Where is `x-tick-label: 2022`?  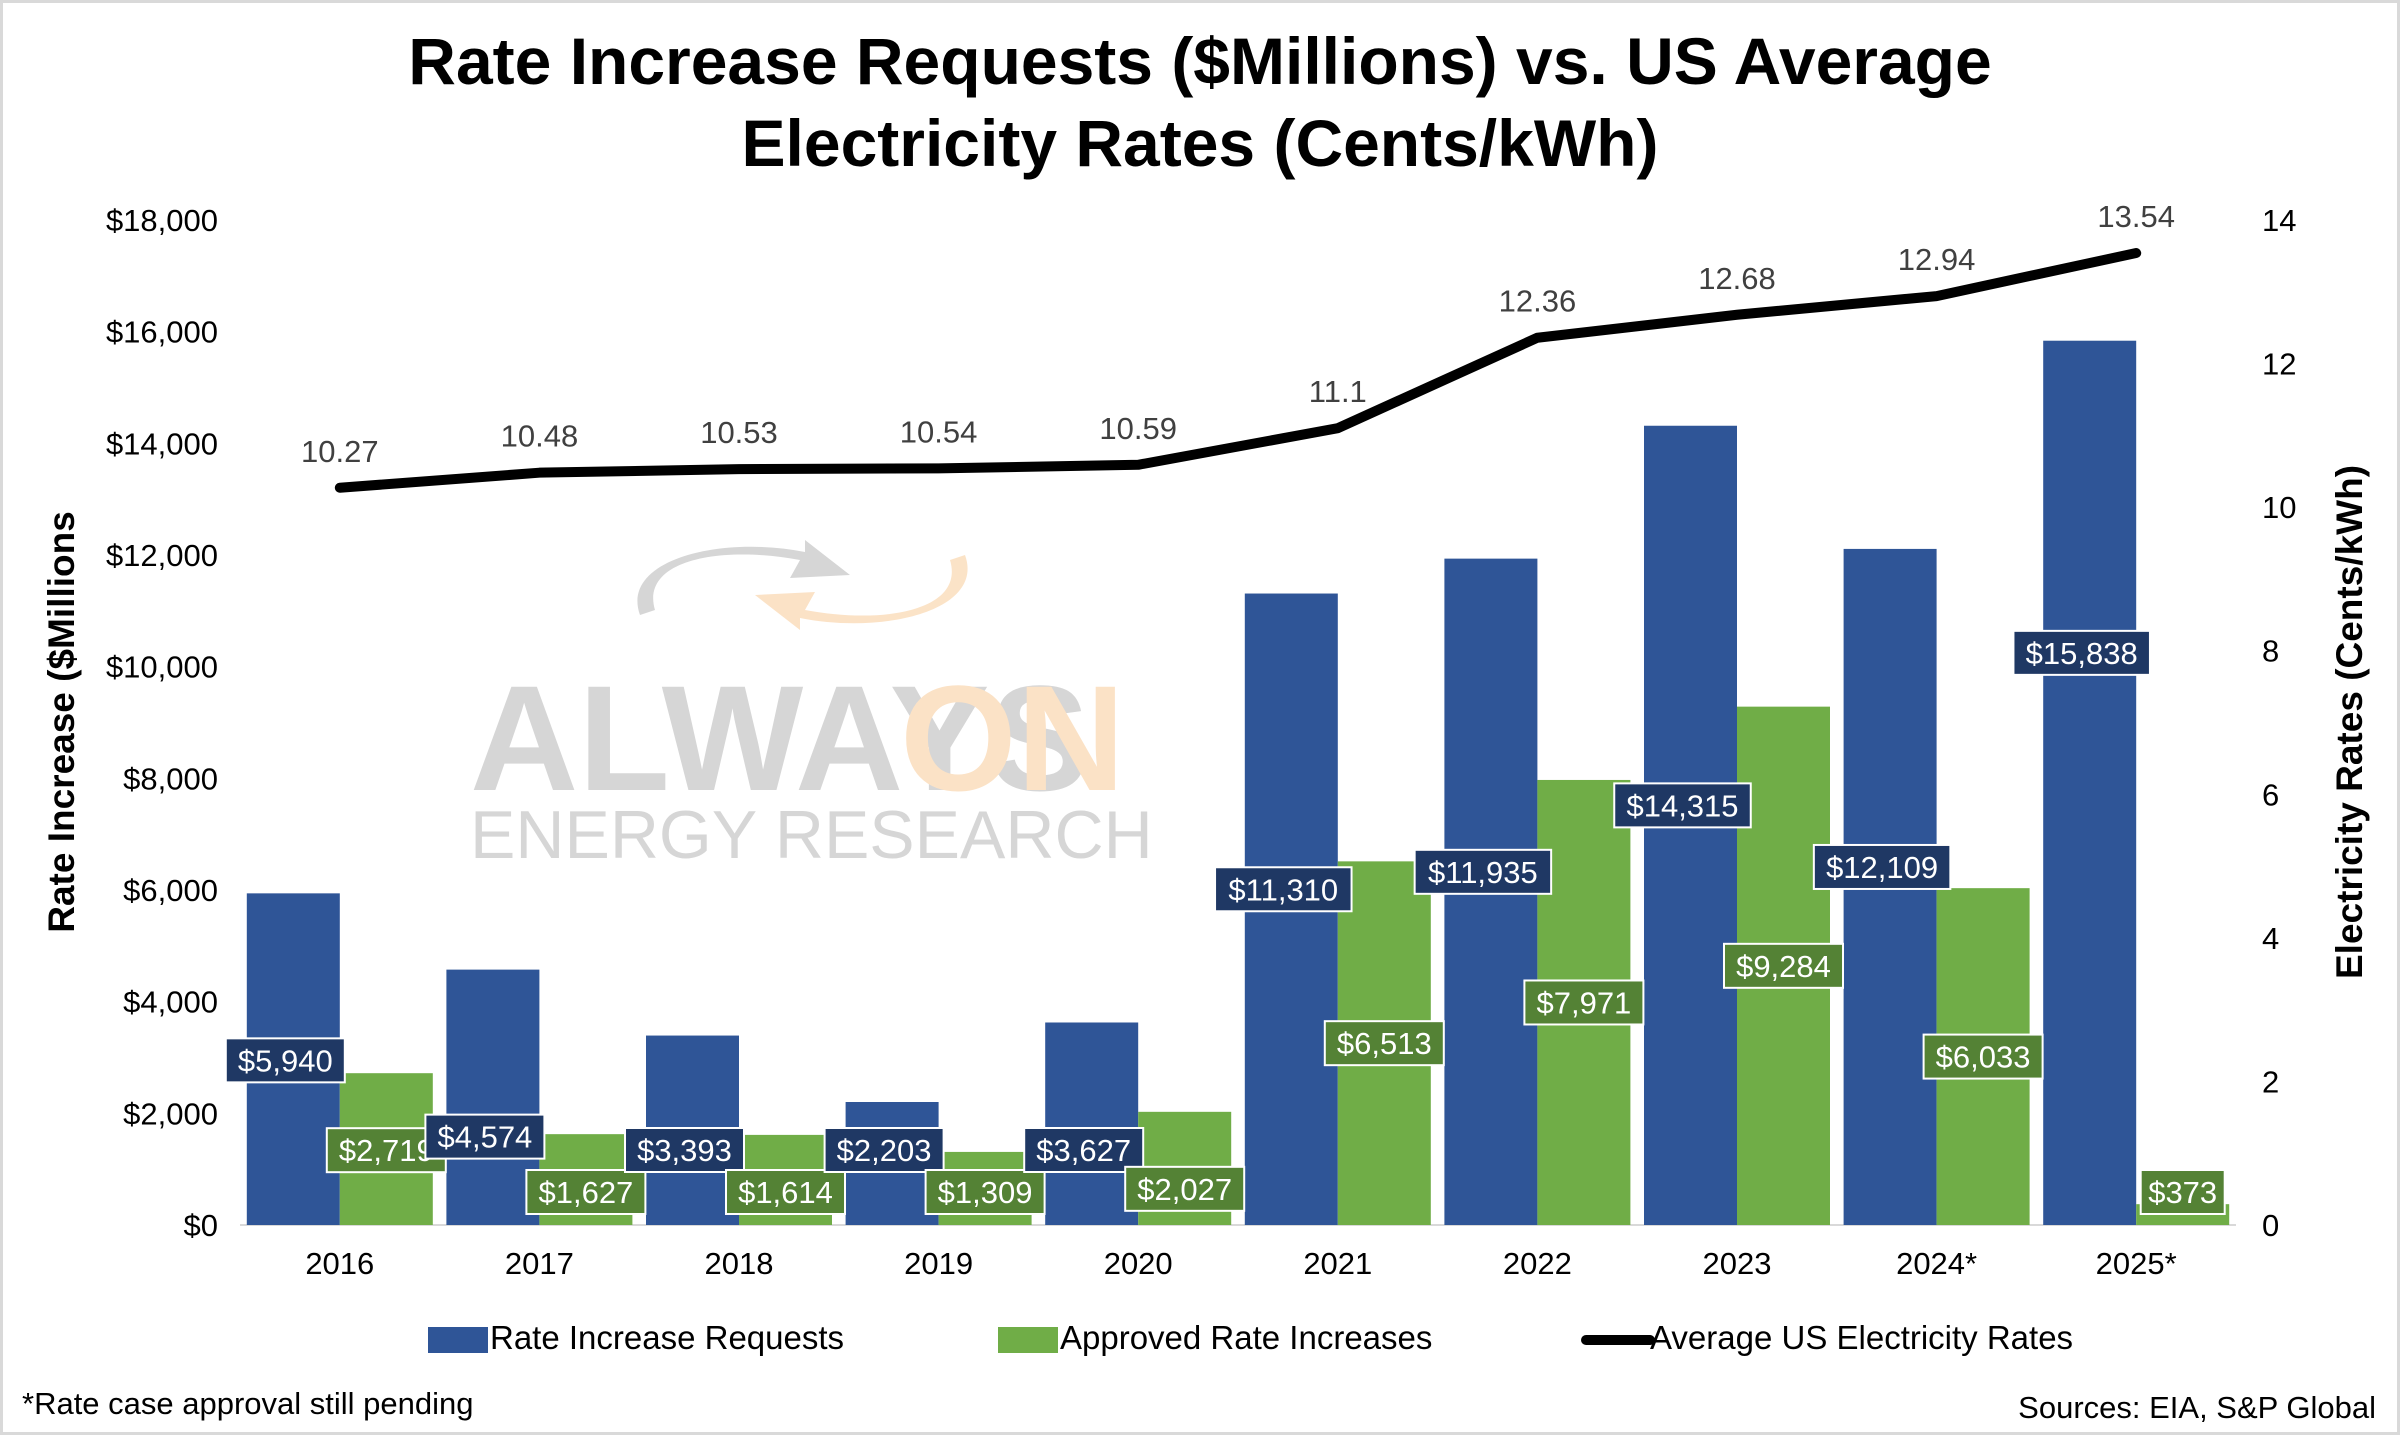 x-tick-label: 2022 is located at coordinates (1537, 1263).